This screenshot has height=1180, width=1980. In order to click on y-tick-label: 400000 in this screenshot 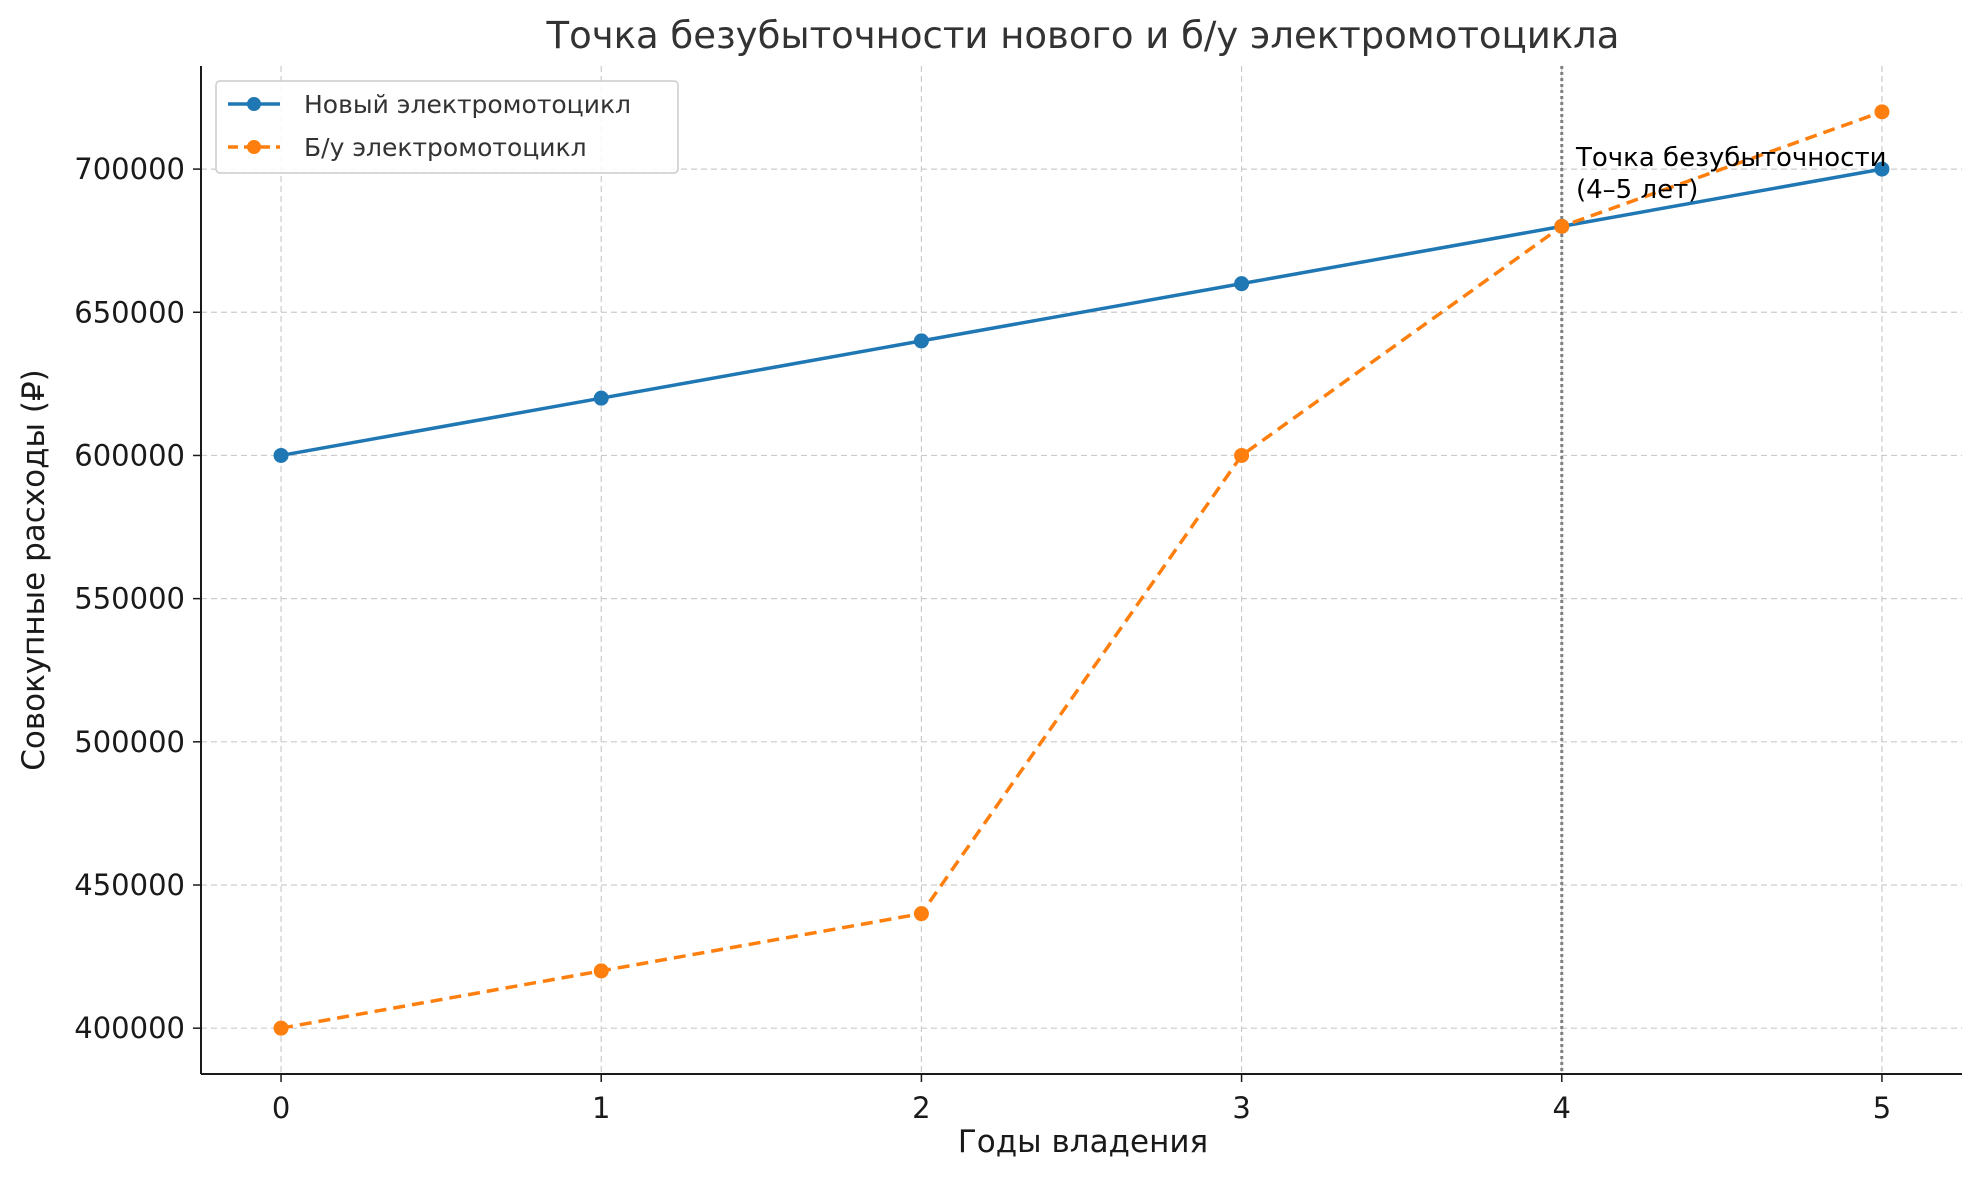, I will do `click(129, 1028)`.